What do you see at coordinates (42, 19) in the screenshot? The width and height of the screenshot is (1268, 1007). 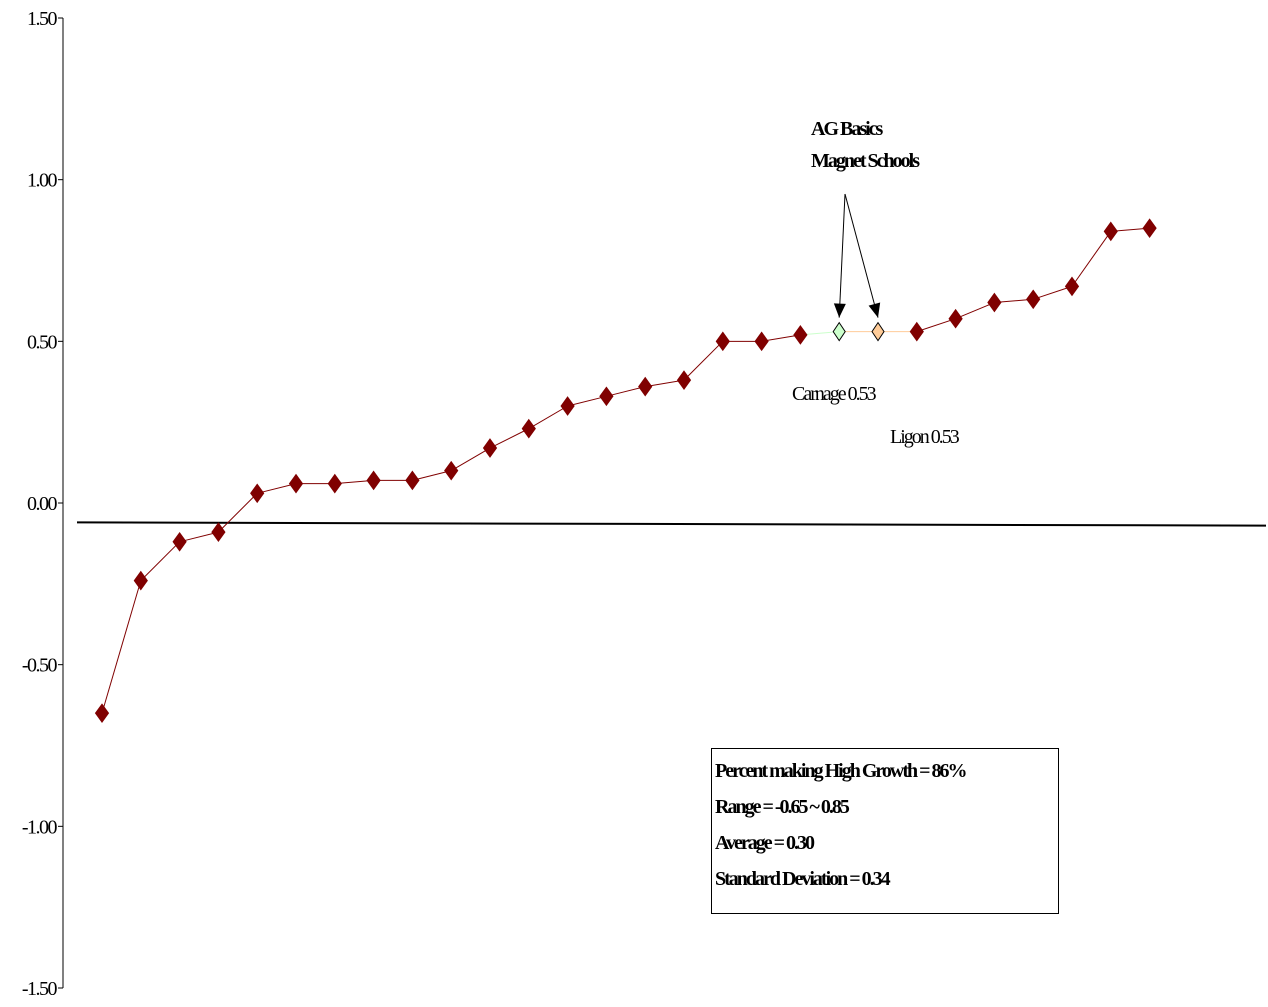 I see `y-tick-label: 1.50` at bounding box center [42, 19].